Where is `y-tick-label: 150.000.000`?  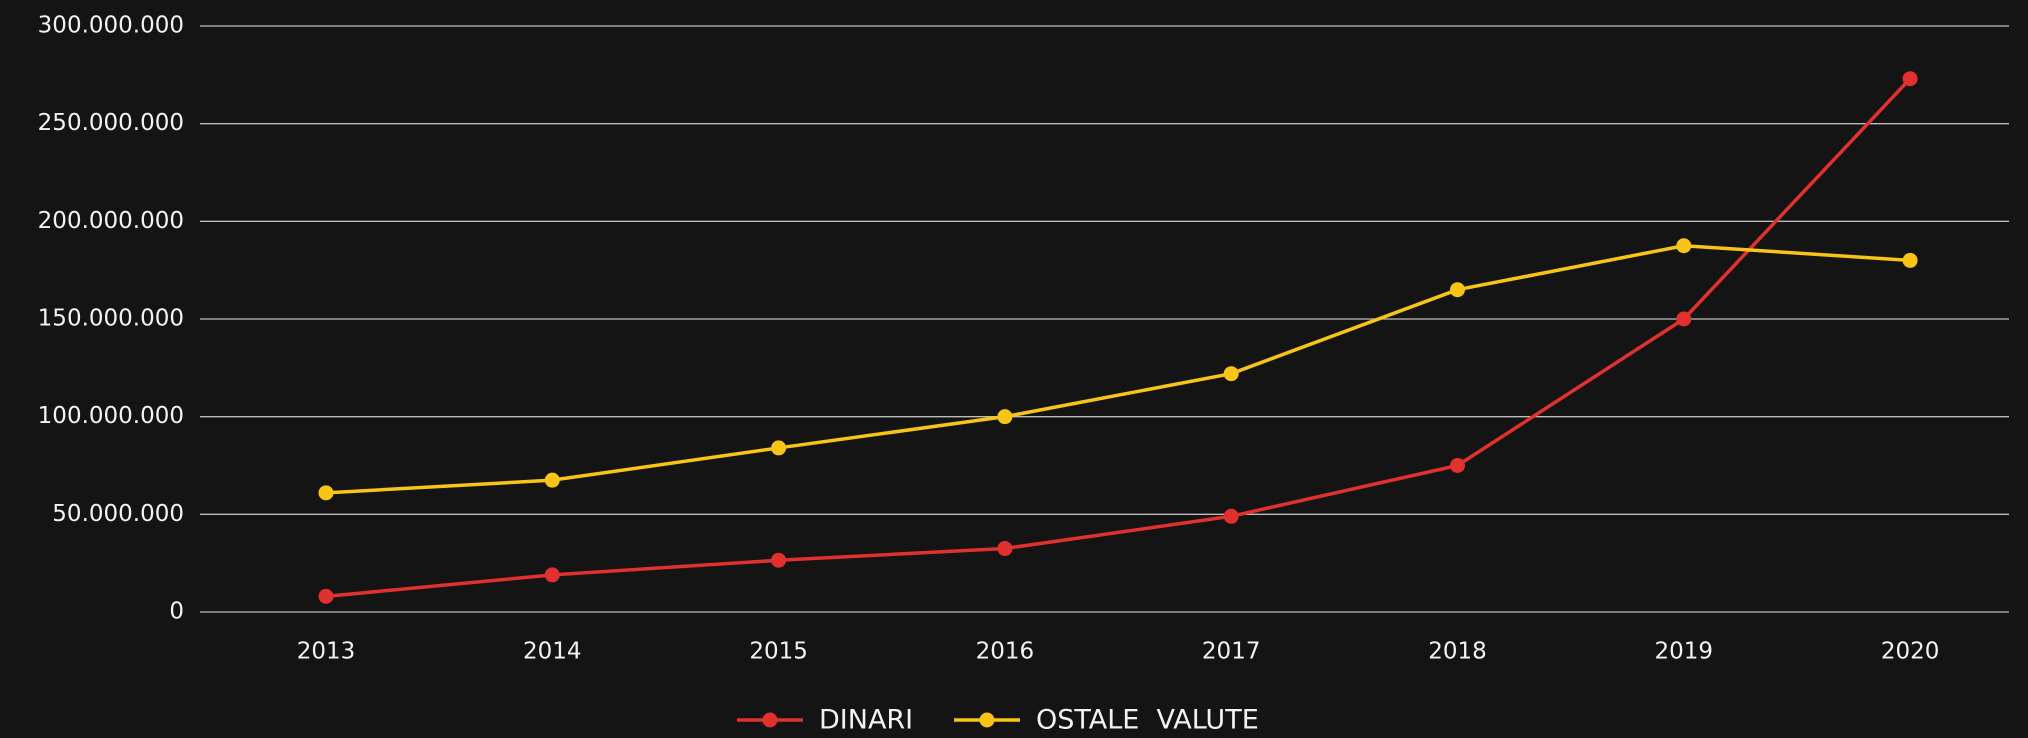
y-tick-label: 150.000.000 is located at coordinates (111, 319).